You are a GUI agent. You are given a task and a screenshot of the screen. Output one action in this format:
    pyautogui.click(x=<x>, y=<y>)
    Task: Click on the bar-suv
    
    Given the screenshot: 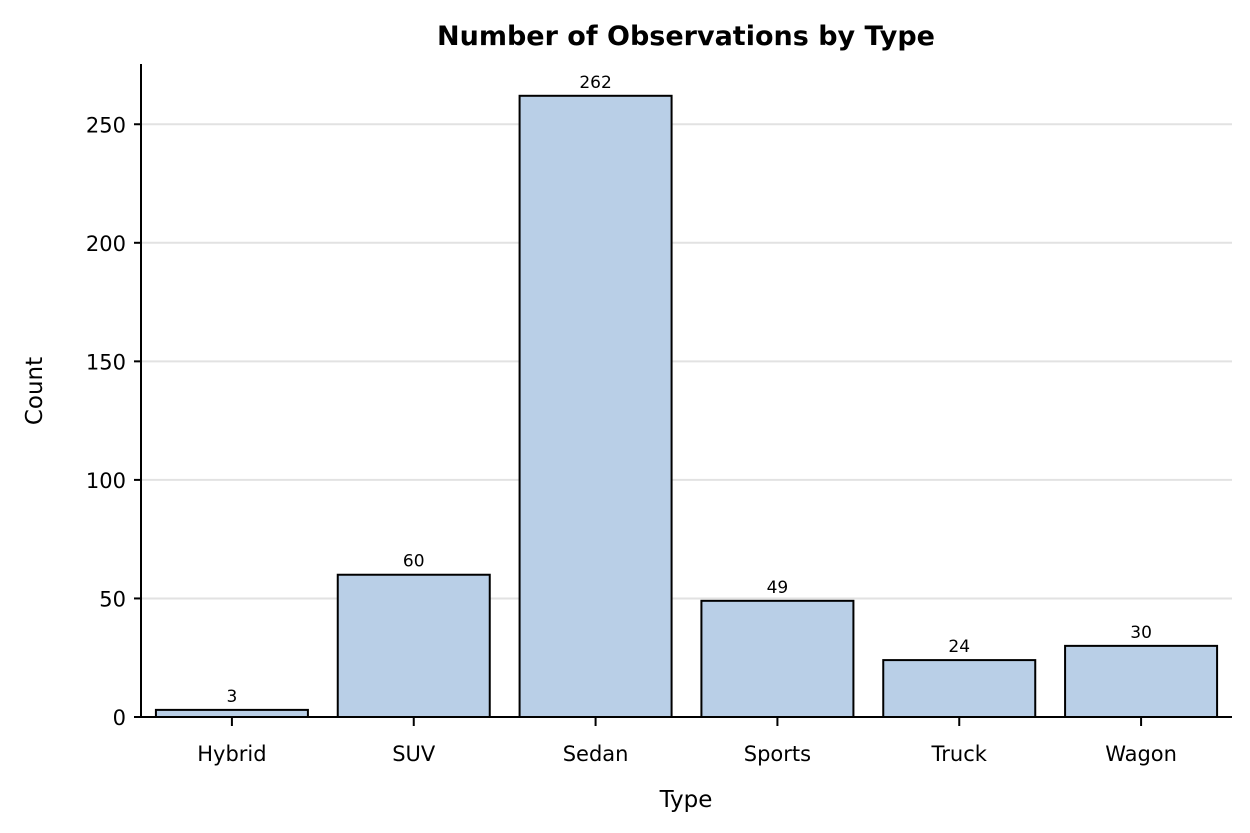 What is the action you would take?
    pyautogui.click(x=413, y=645)
    